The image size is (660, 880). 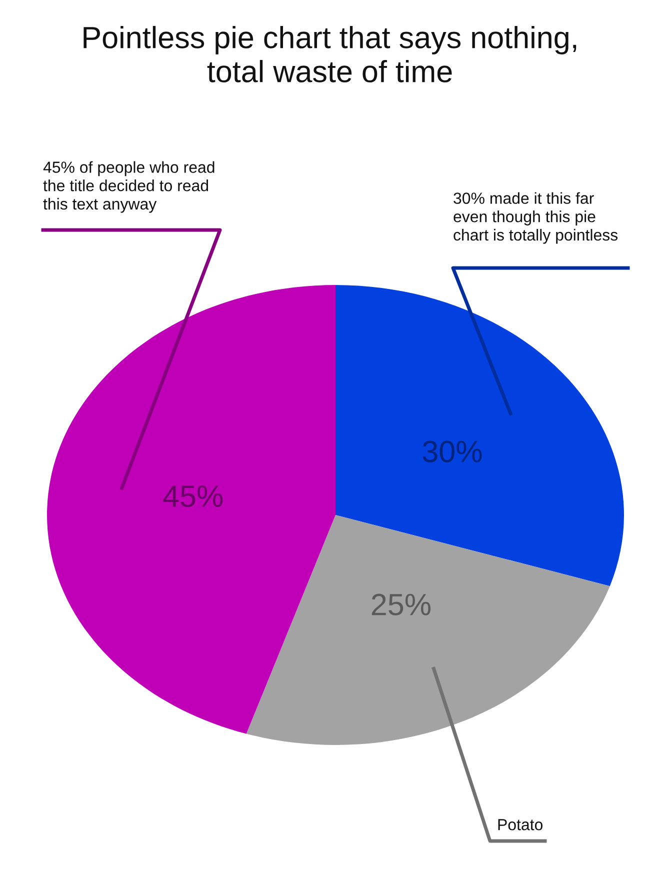 What do you see at coordinates (452, 451) in the screenshot?
I see `data-label: 30%` at bounding box center [452, 451].